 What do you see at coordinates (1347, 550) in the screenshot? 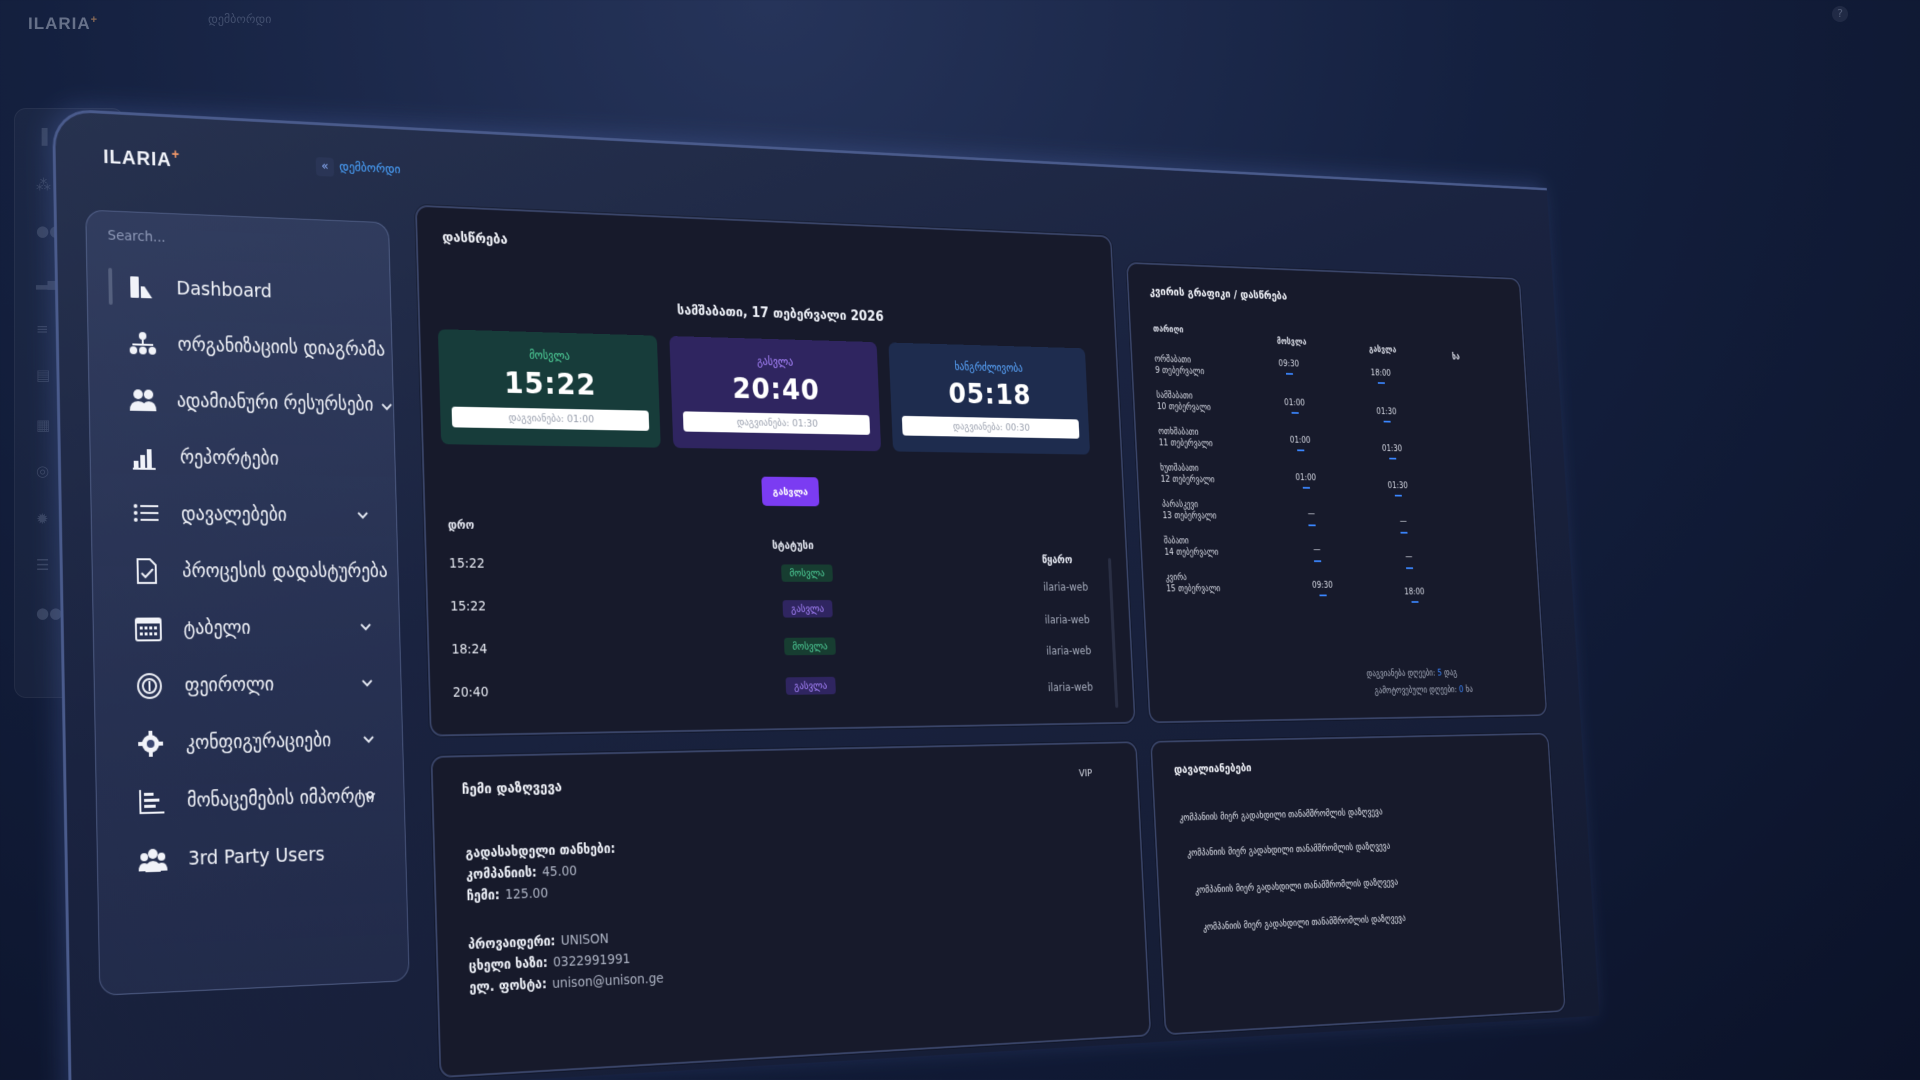
I see `table-row: შაბათი 14 თებერვალი — —` at bounding box center [1347, 550].